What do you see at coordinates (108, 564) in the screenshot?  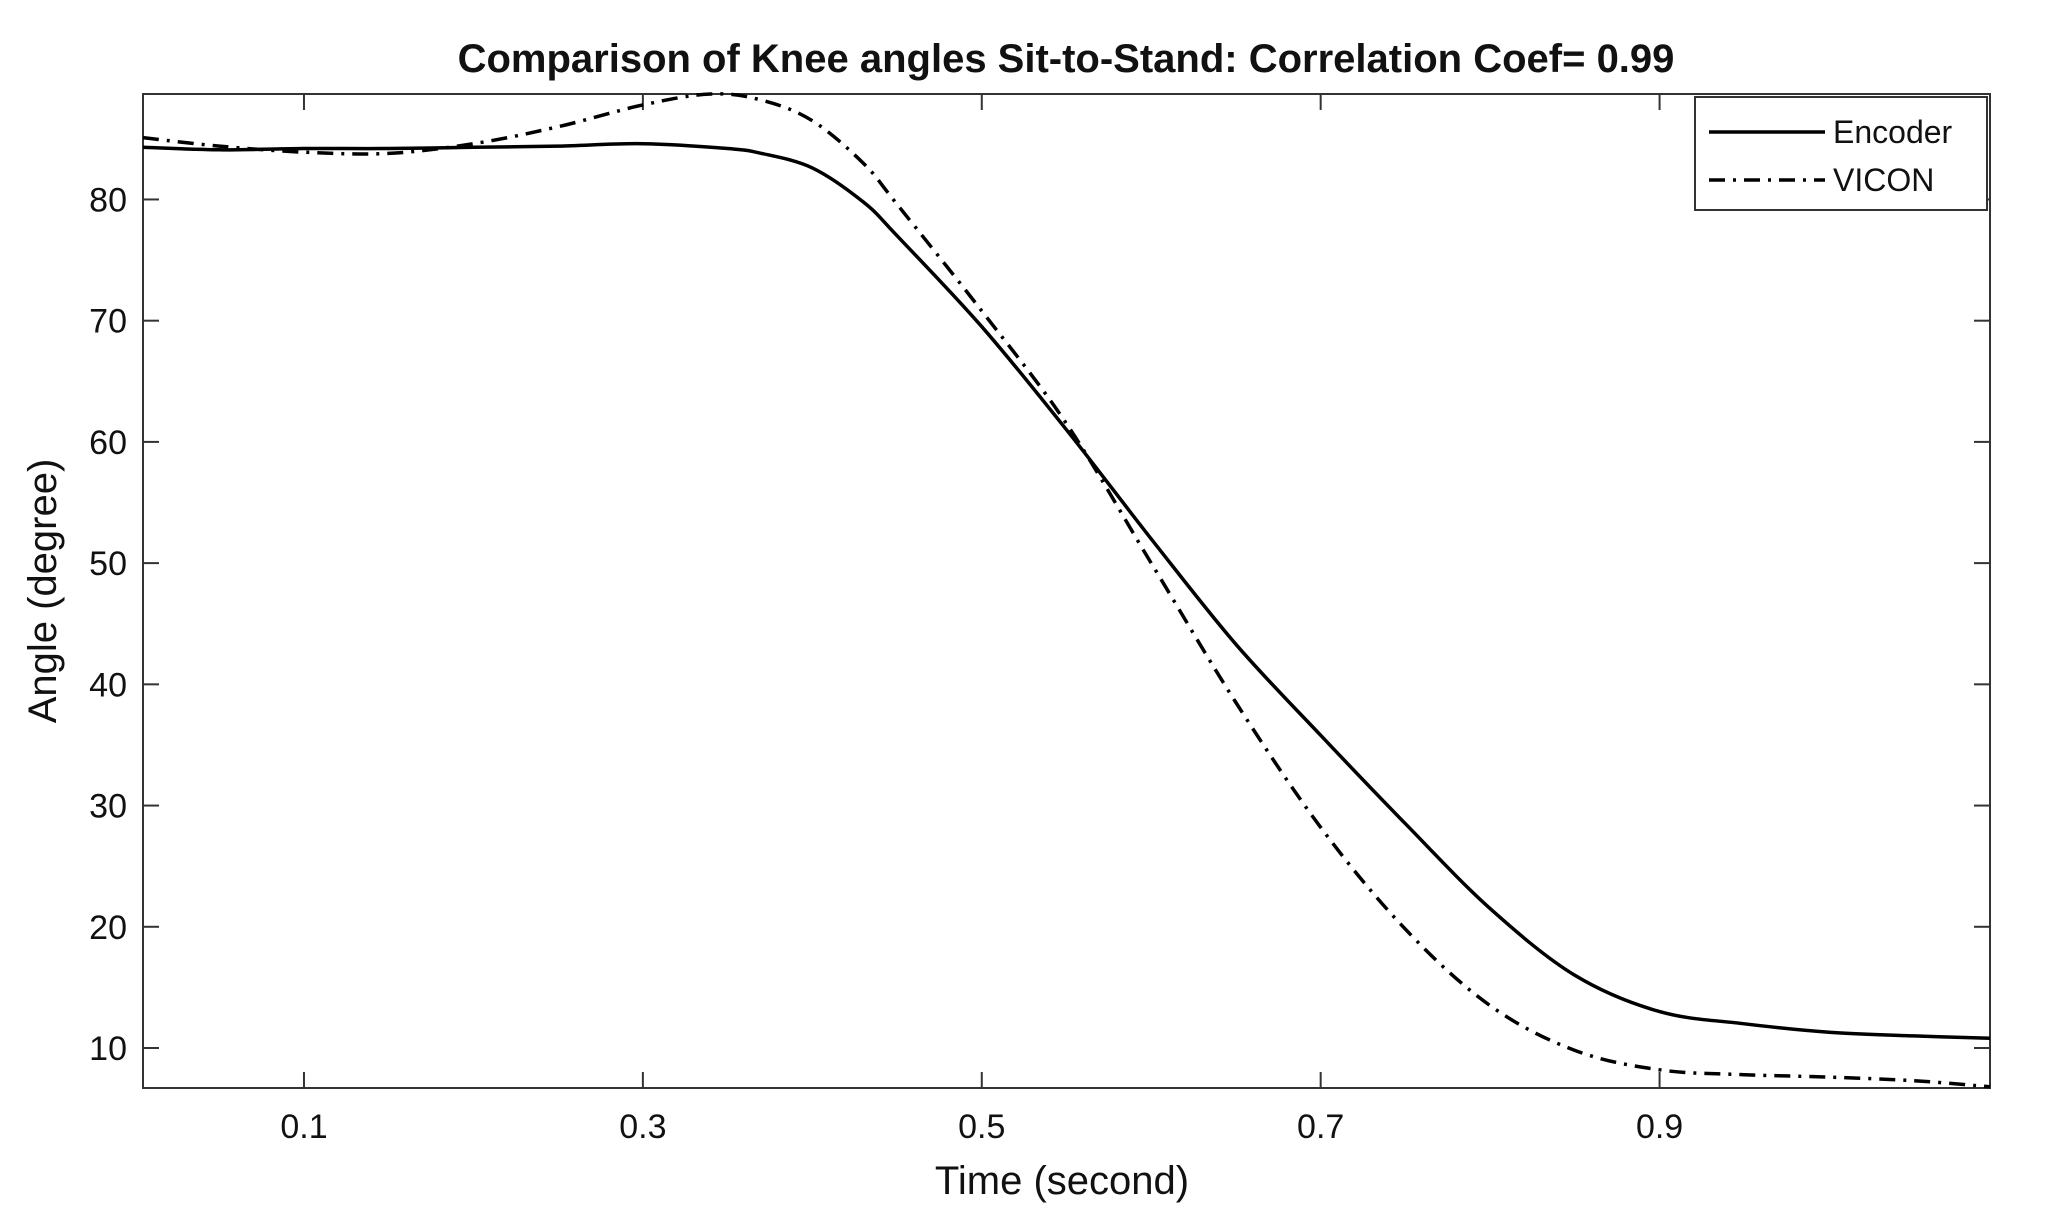 I see `y-tick-label: 50` at bounding box center [108, 564].